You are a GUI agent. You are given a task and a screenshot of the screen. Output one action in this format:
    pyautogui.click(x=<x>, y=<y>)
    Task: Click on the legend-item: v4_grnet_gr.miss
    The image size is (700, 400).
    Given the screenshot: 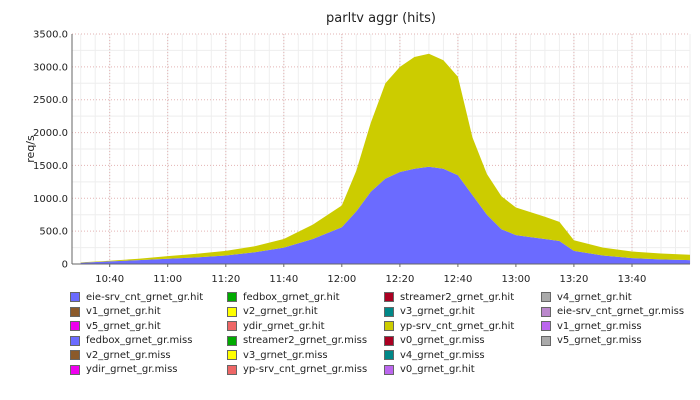 What is the action you would take?
    pyautogui.click(x=462, y=355)
    